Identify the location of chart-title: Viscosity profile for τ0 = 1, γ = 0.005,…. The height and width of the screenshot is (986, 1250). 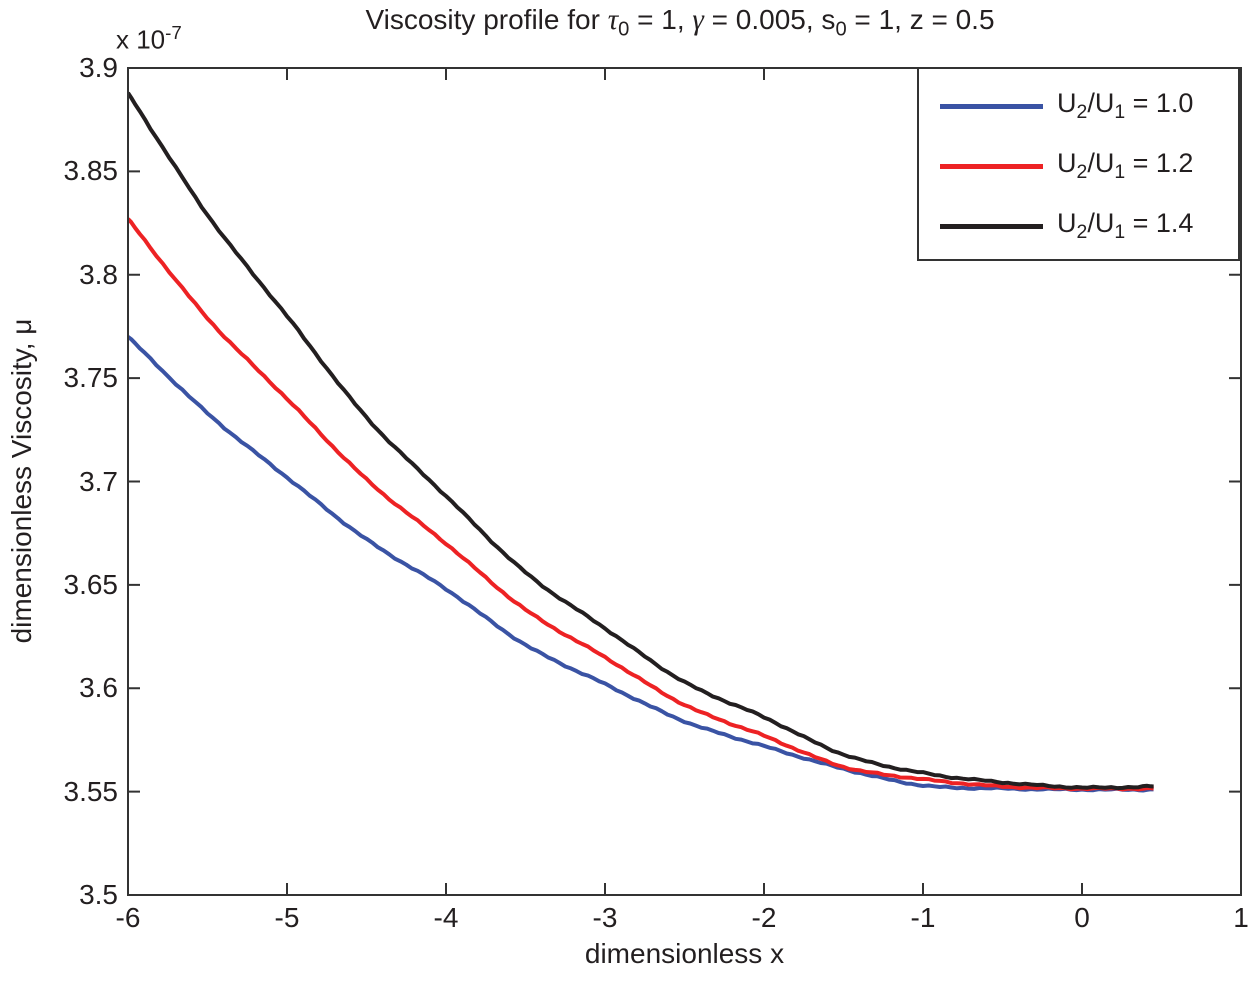
(680, 22).